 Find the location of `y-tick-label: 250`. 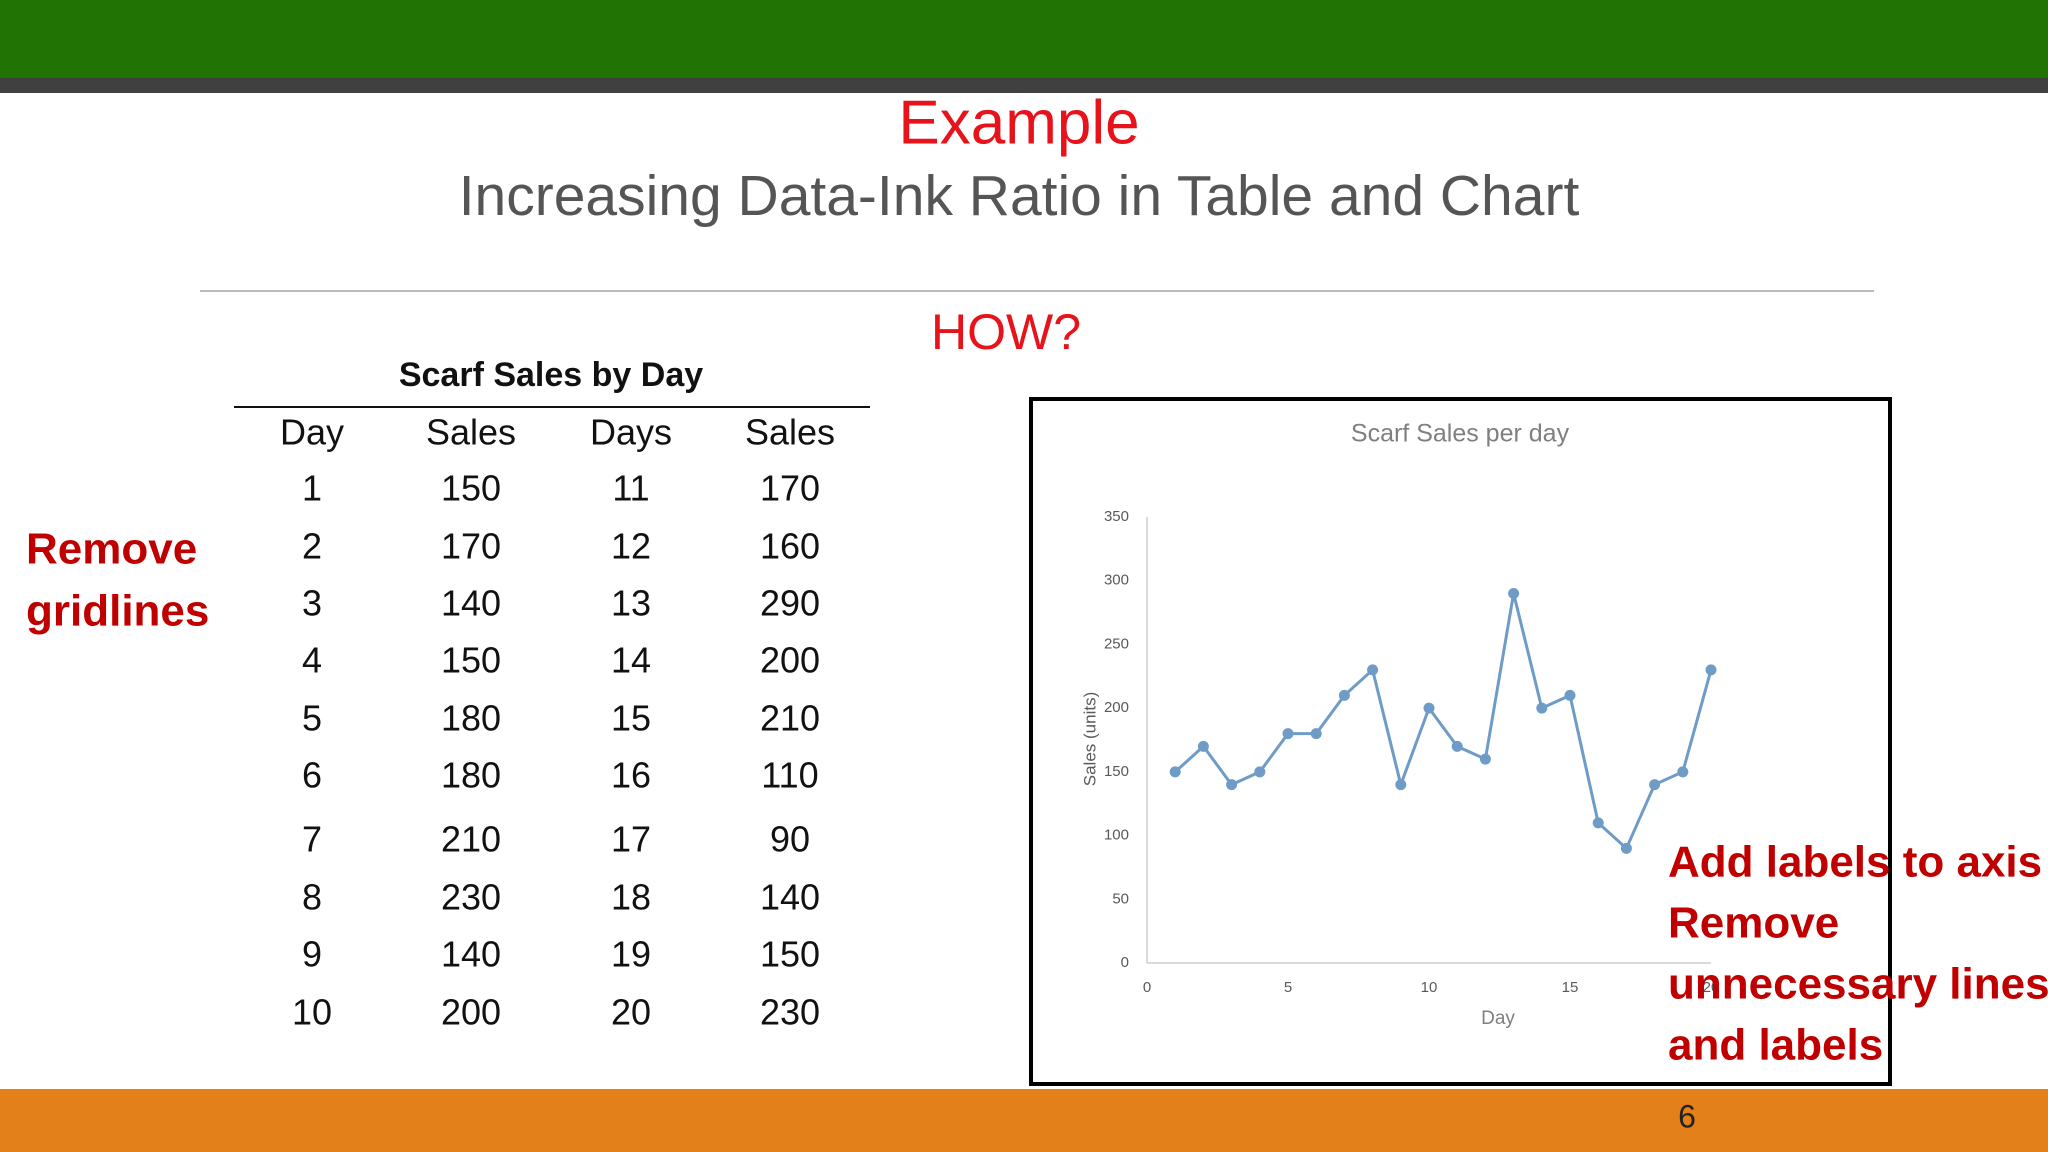

y-tick-label: 250 is located at coordinates (1116, 643).